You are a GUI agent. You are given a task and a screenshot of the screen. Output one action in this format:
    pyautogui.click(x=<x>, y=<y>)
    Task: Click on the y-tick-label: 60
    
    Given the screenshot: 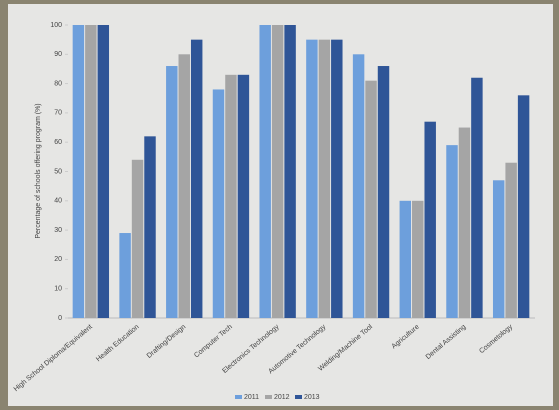 What is the action you would take?
    pyautogui.click(x=58, y=142)
    